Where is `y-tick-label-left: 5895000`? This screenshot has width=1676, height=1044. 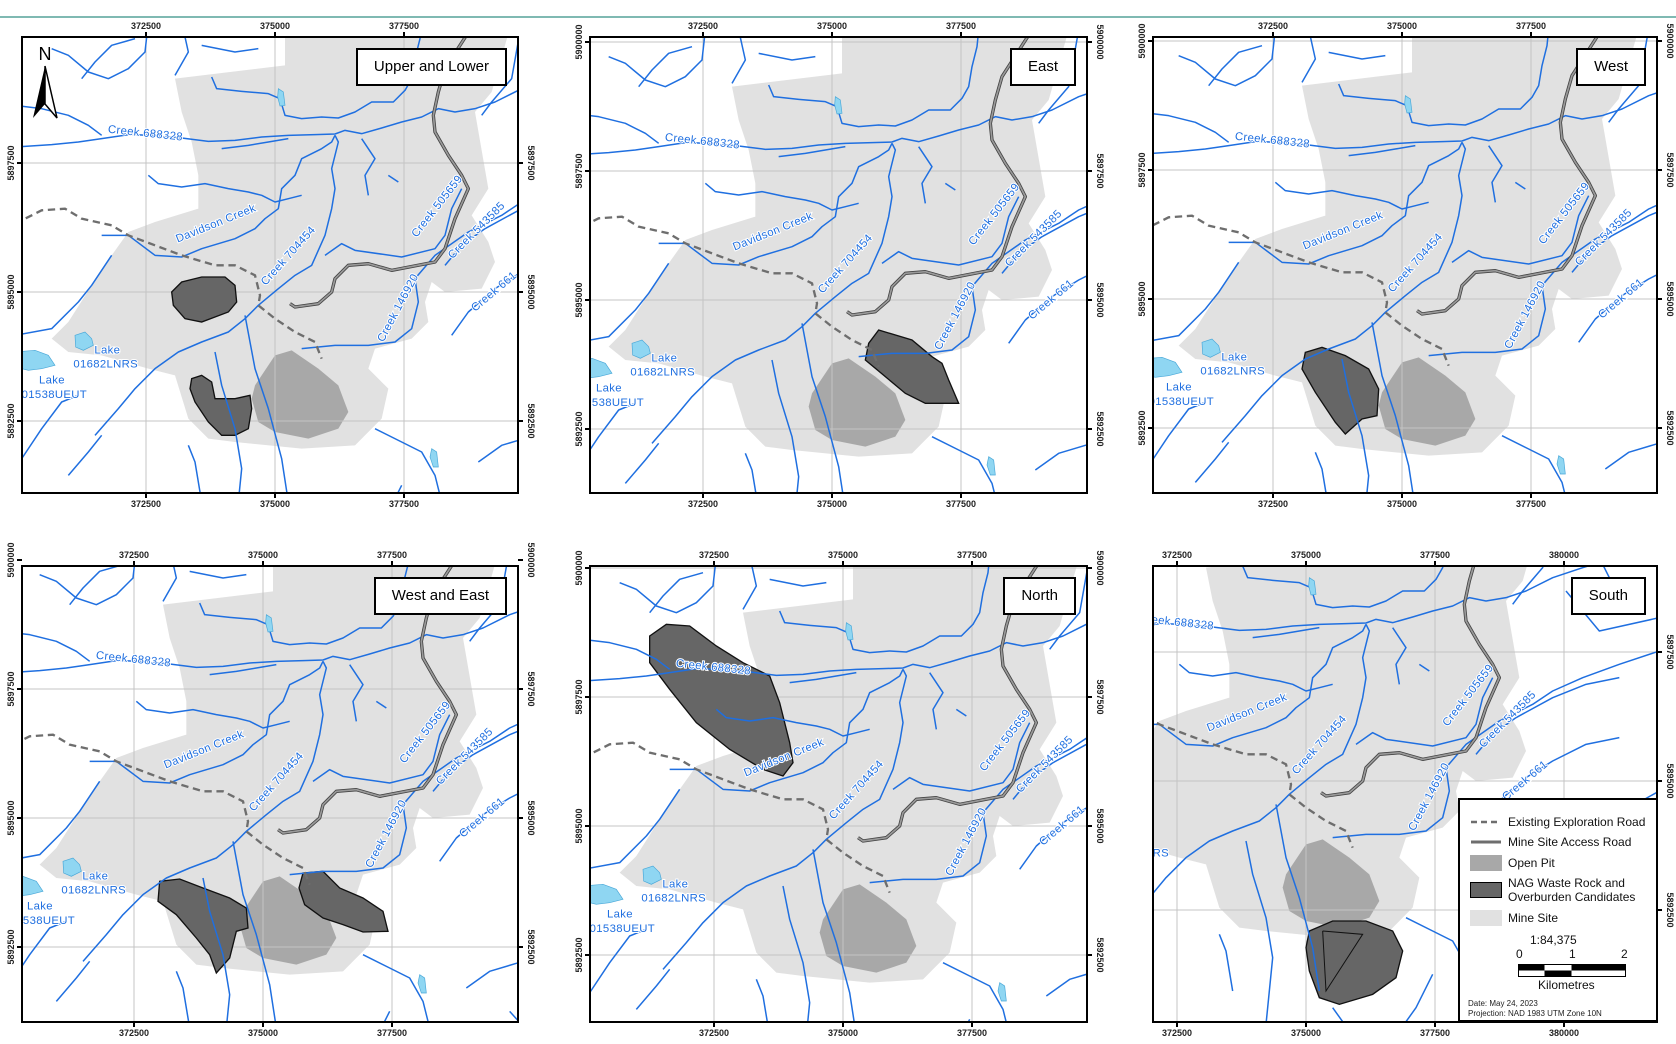
y-tick-label-left: 5895000 is located at coordinates (579, 300).